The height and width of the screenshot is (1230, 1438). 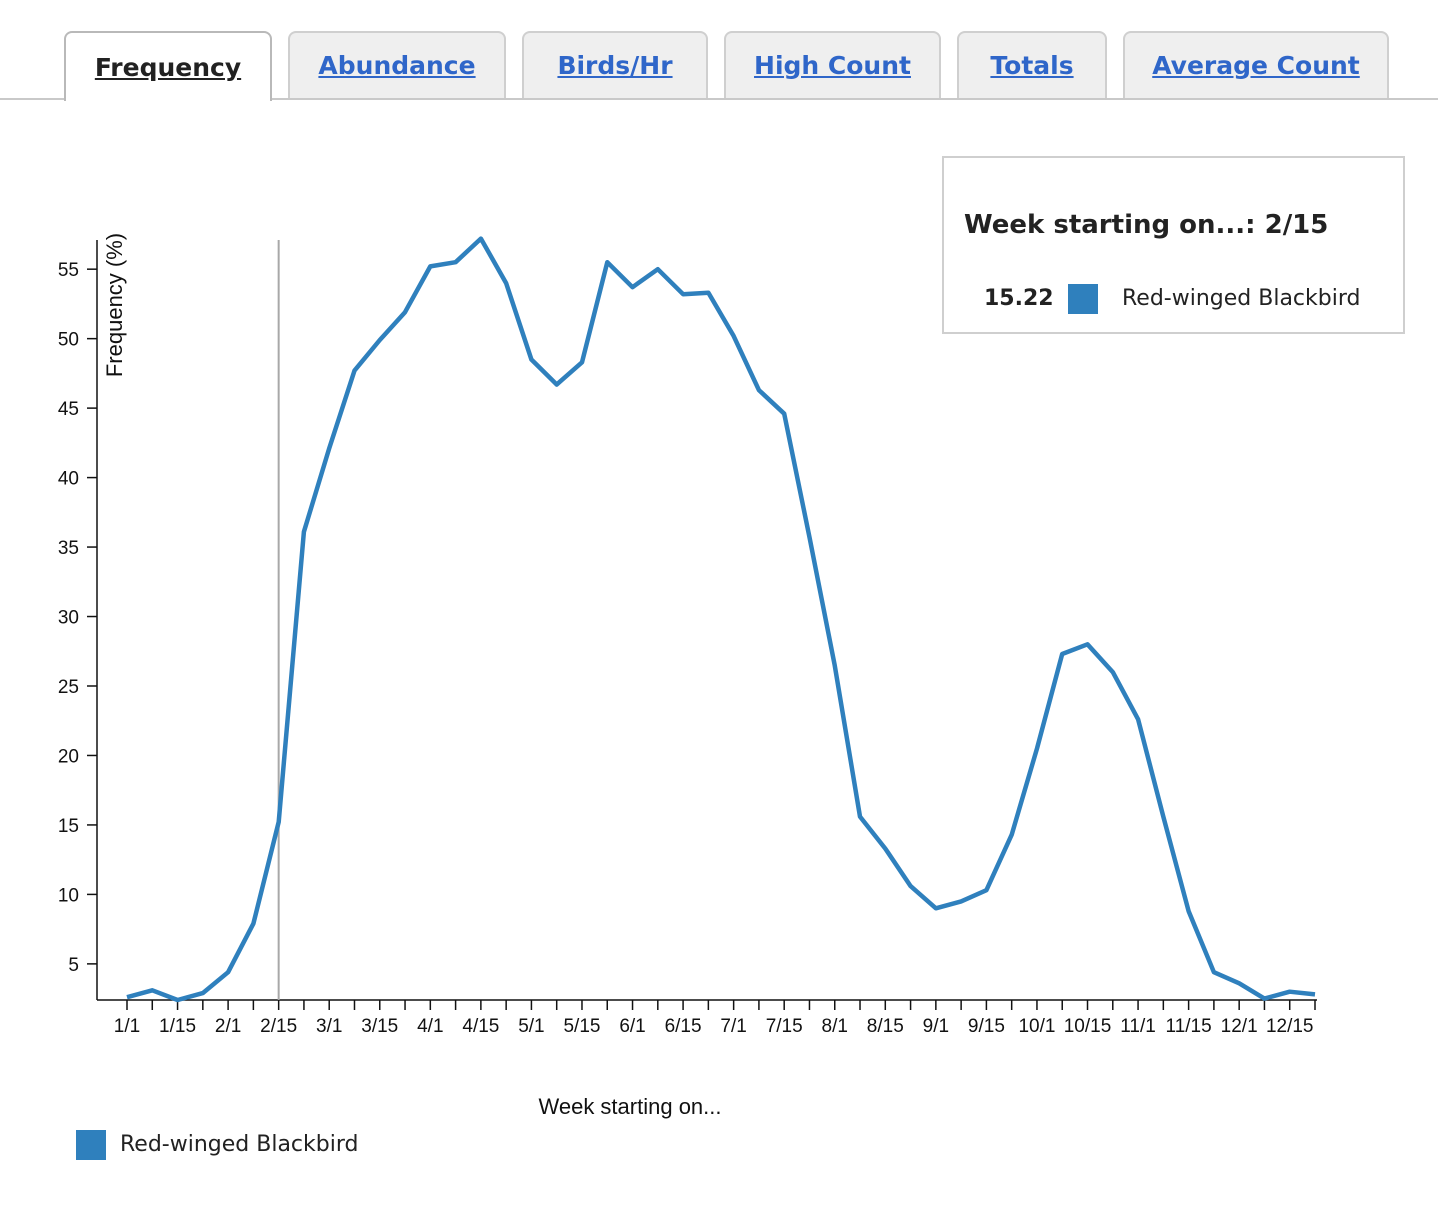 What do you see at coordinates (615, 64) in the screenshot?
I see `tab-birds-per-hour: Birds/Hr` at bounding box center [615, 64].